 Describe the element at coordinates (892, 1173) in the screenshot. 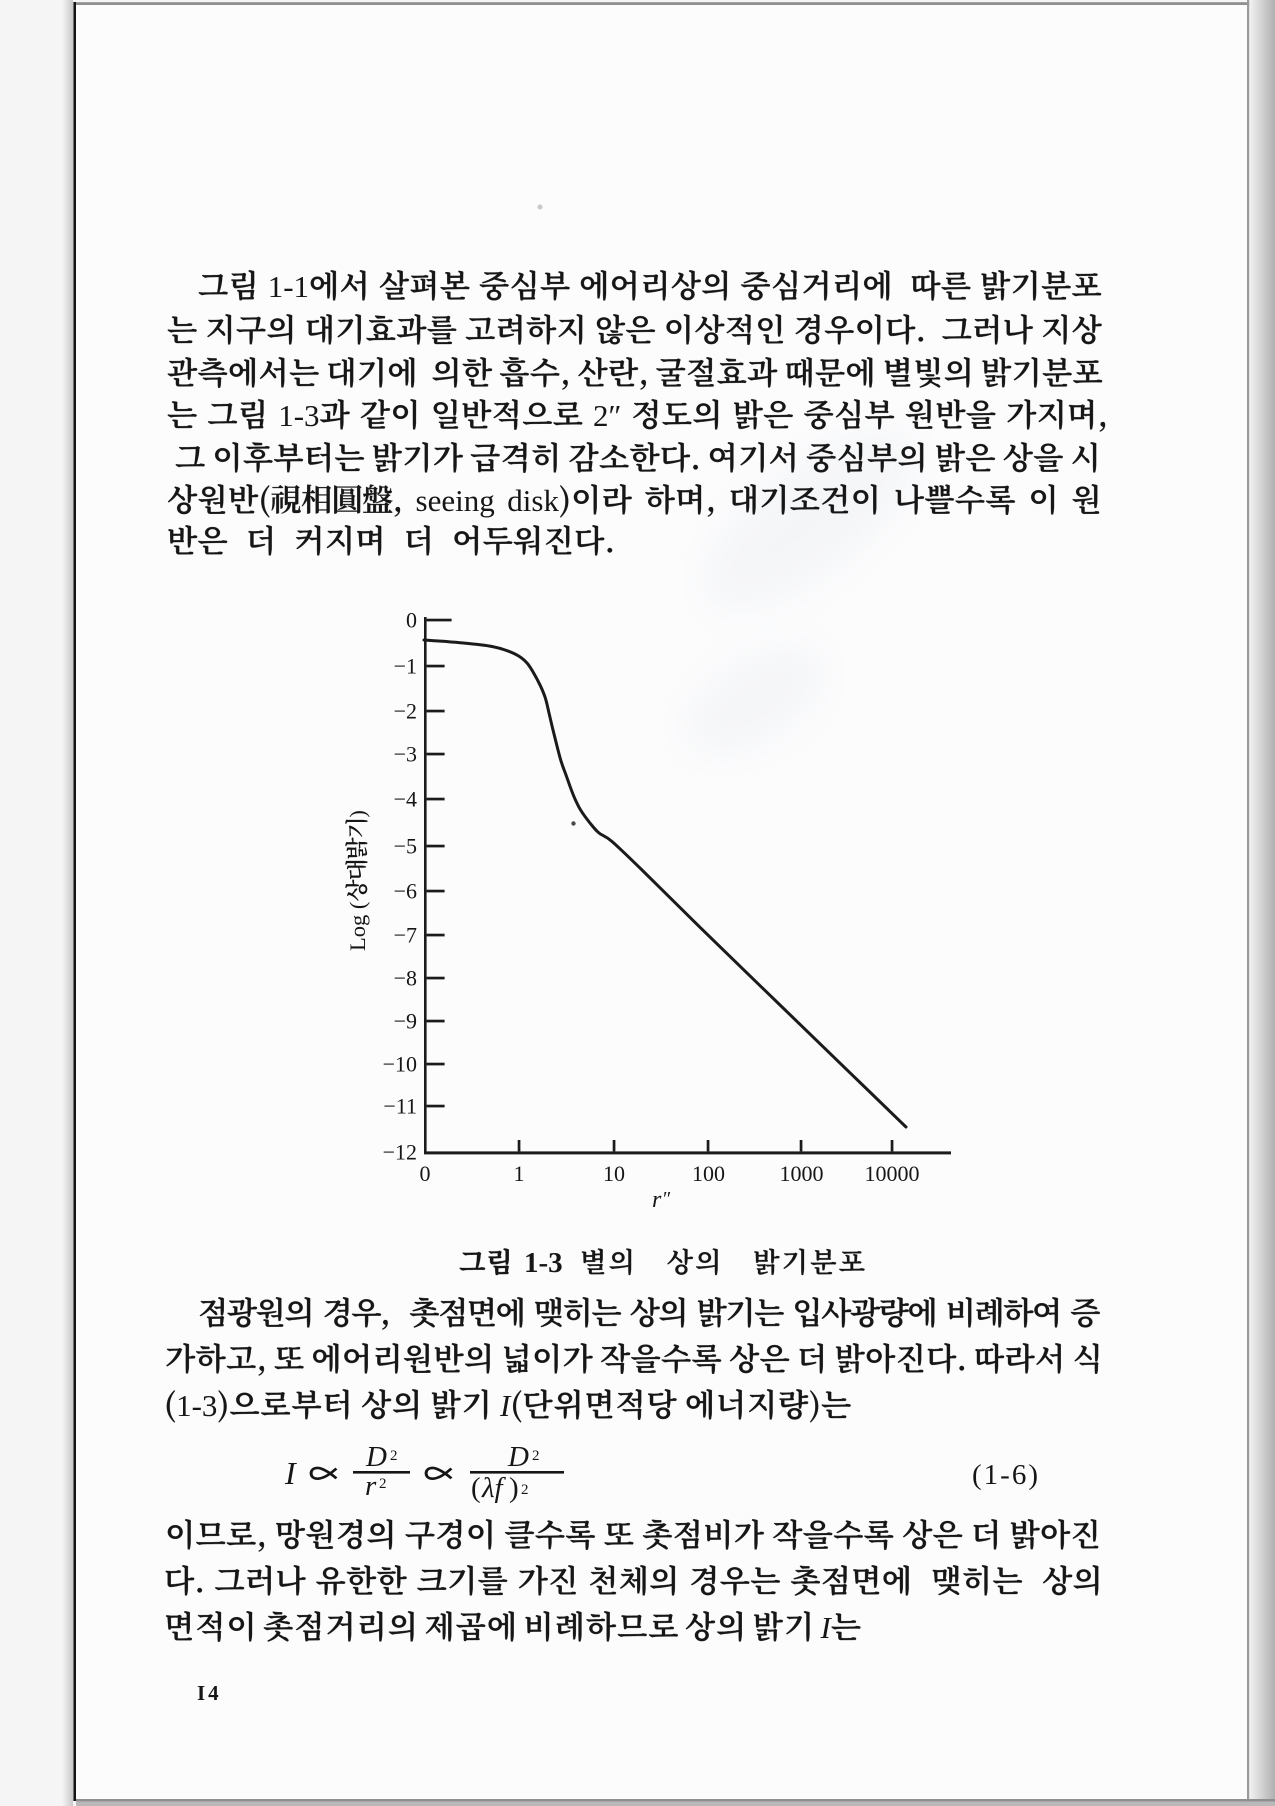

I see `svg-text: 10000` at that location.